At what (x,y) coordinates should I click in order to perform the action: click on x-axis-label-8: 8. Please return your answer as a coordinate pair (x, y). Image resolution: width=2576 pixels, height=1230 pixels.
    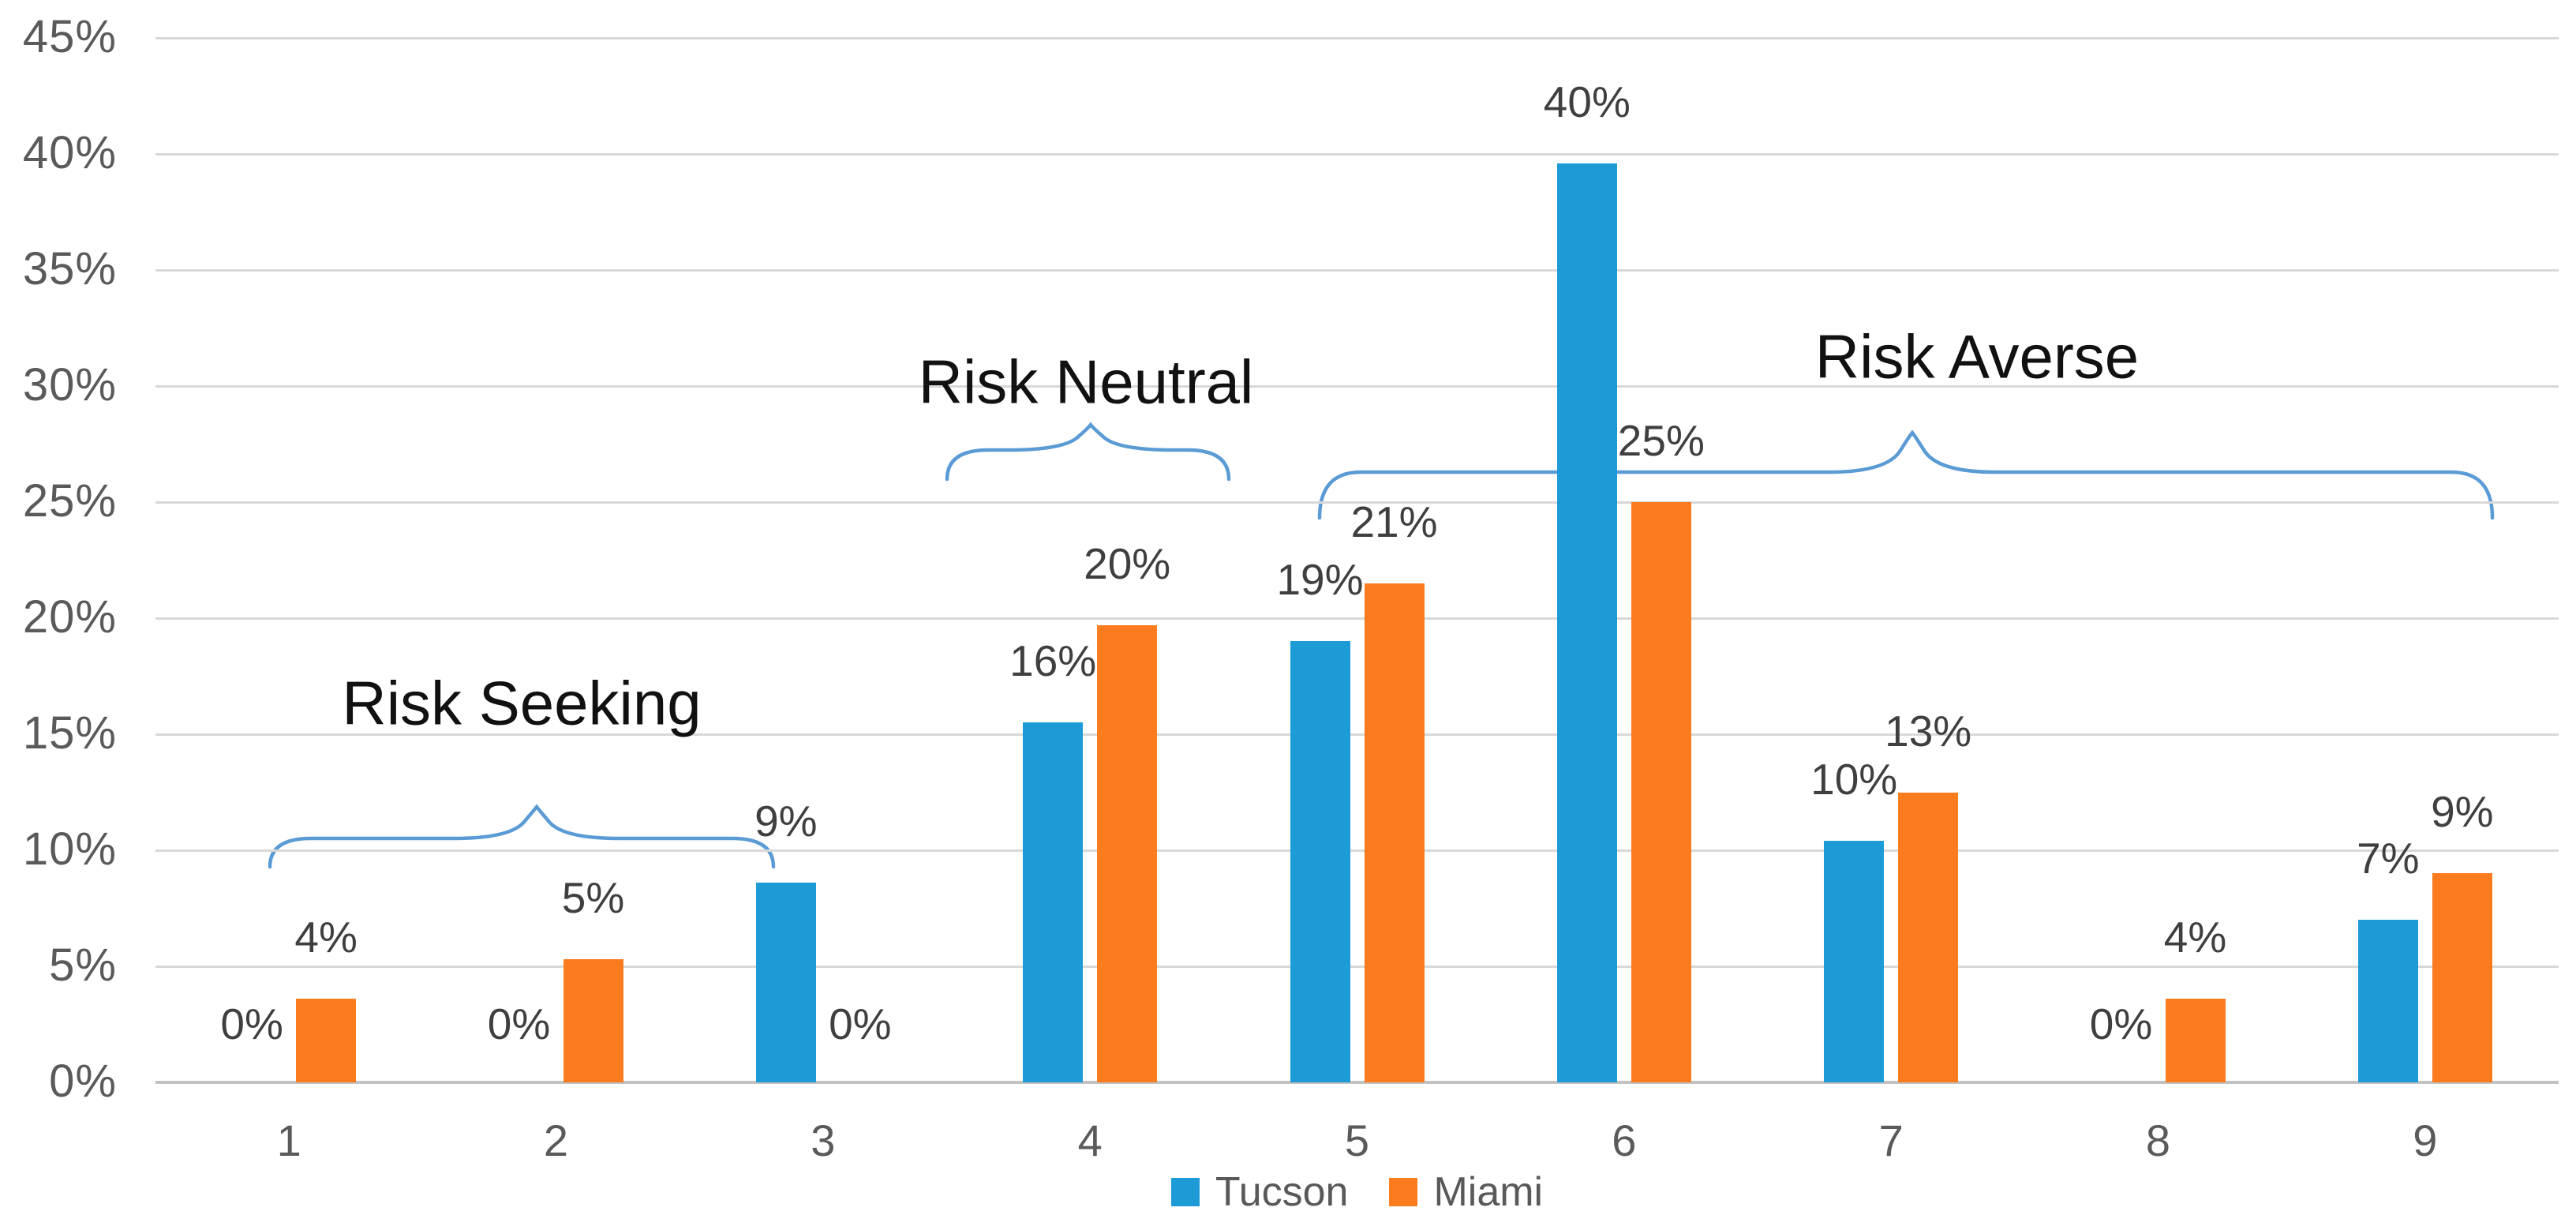
    Looking at the image, I should click on (2158, 1140).